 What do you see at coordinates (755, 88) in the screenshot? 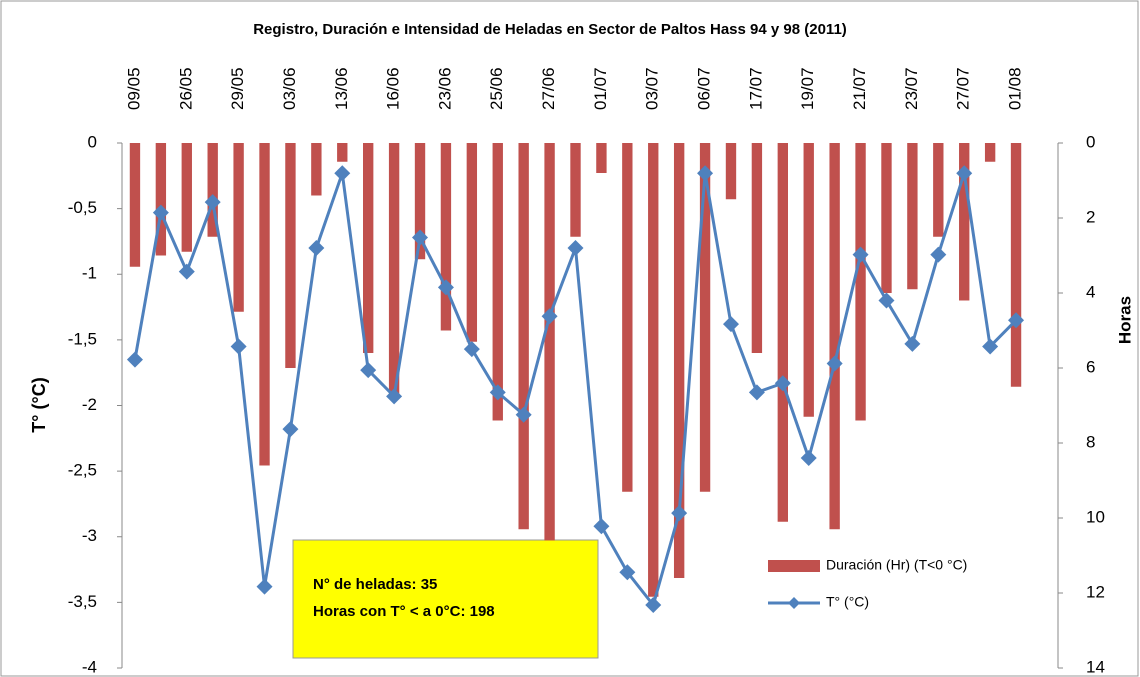
I see `x-tick-label: 17/07` at bounding box center [755, 88].